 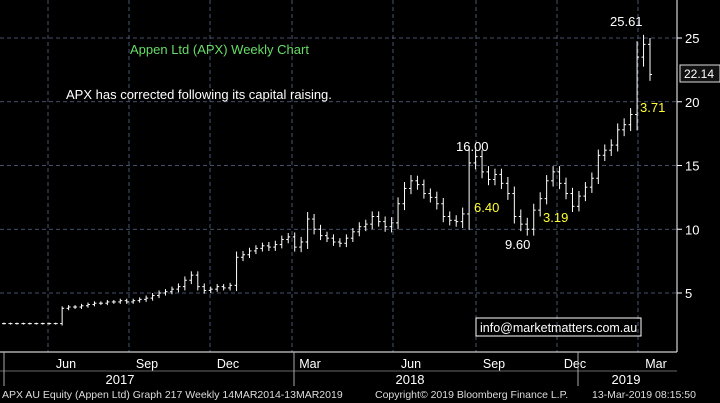 I want to click on price-annotation: 6.40, so click(x=486, y=207).